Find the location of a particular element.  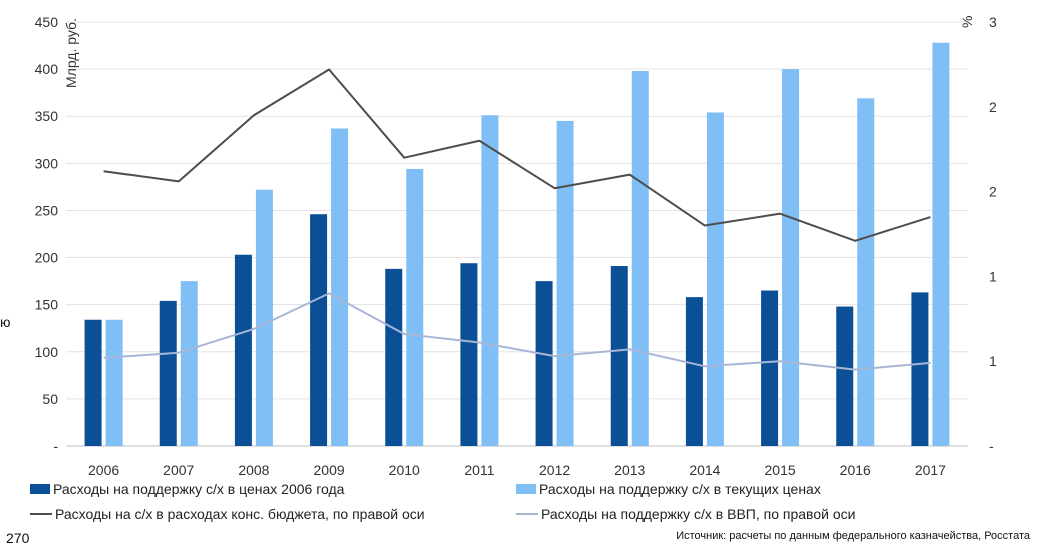

x-tick-label: 2011 is located at coordinates (479, 470).